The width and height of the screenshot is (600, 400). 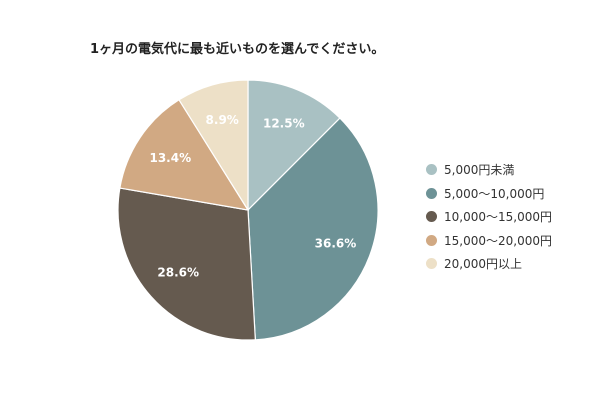 What do you see at coordinates (222, 120) in the screenshot?
I see `slice-value-label-5: 8.9%` at bounding box center [222, 120].